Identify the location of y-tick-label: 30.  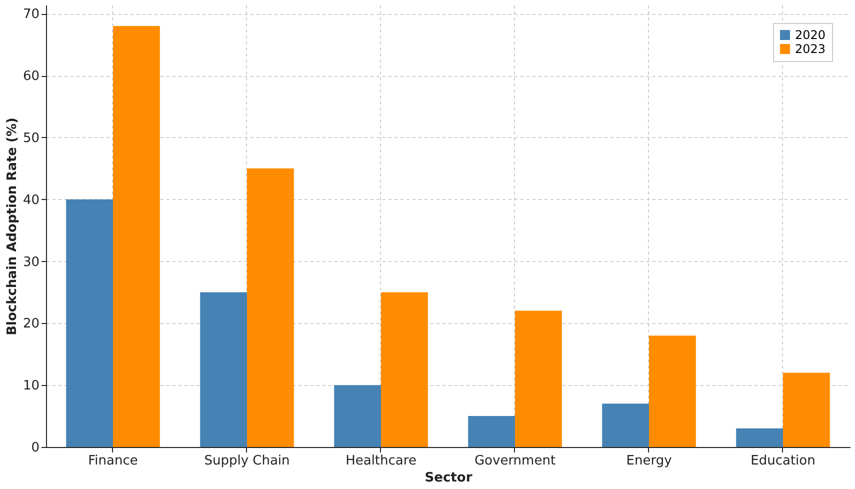
(31, 262).